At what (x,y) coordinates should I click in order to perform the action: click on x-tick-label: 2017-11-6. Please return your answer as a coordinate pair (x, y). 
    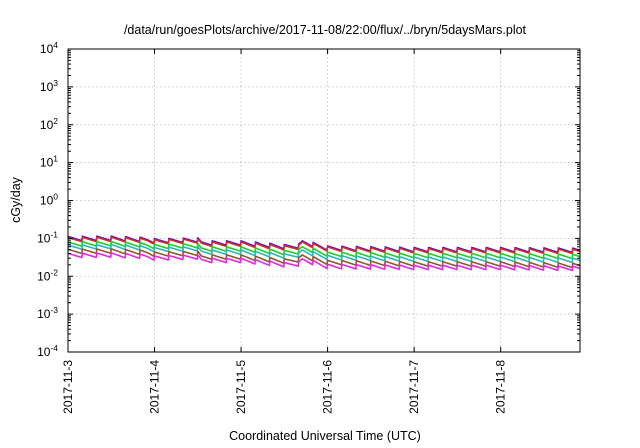
    Looking at the image, I should click on (328, 387).